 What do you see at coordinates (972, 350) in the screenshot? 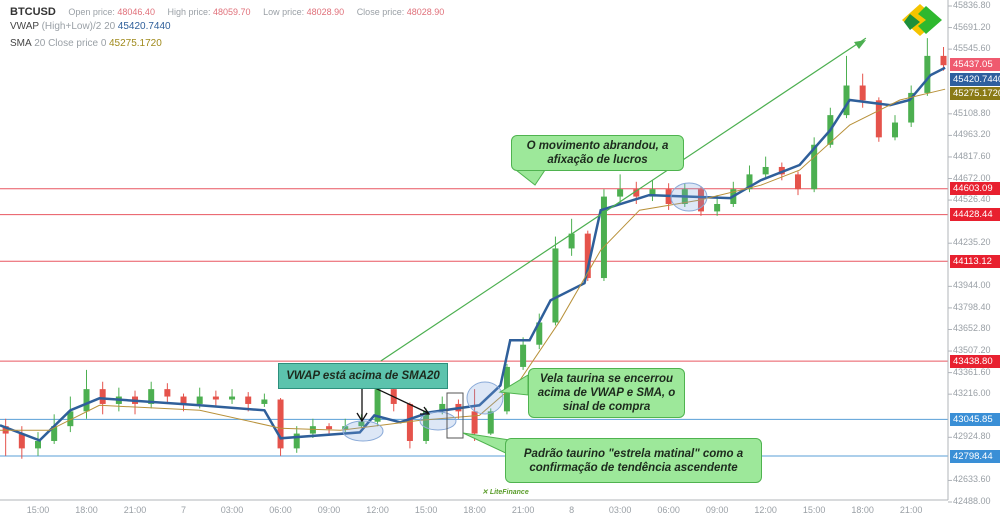
I see `price-tick-label: 43507.20` at bounding box center [972, 350].